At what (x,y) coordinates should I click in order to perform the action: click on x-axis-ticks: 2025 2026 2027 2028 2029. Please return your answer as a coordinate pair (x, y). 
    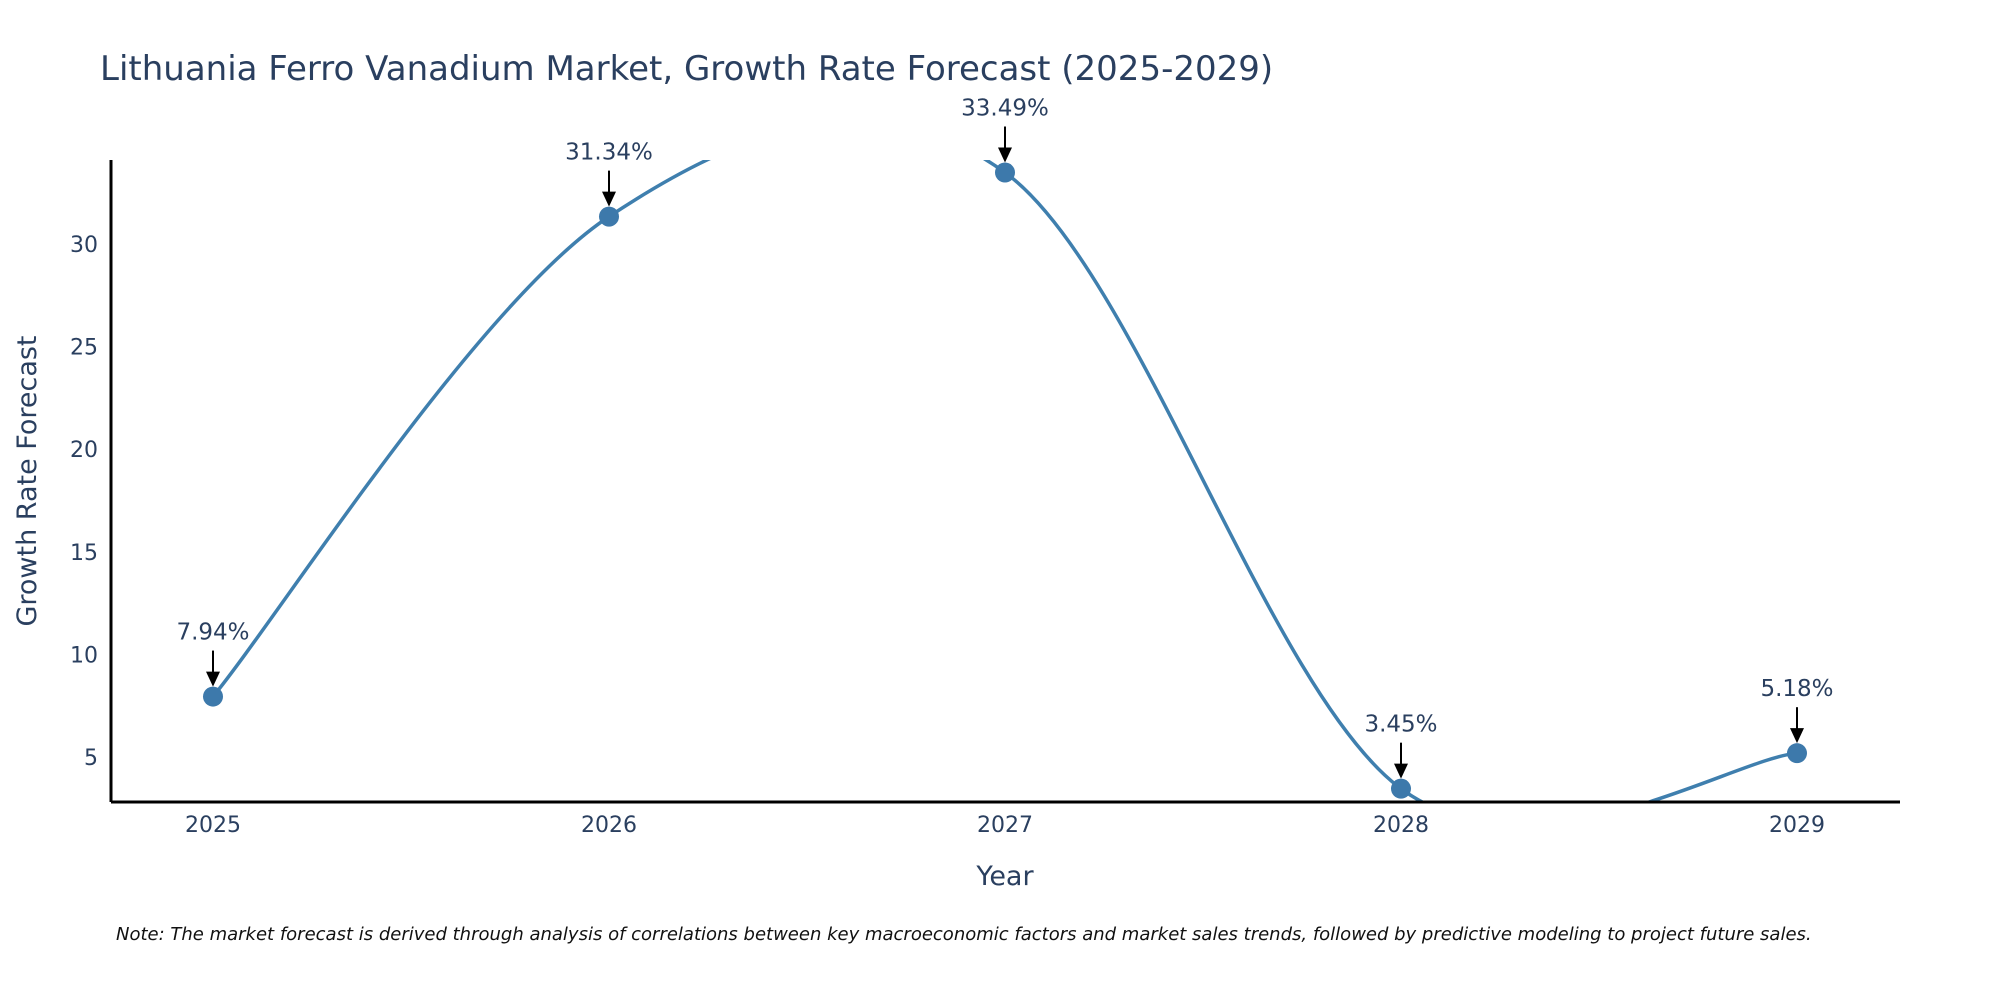
    Looking at the image, I should click on (1005, 825).